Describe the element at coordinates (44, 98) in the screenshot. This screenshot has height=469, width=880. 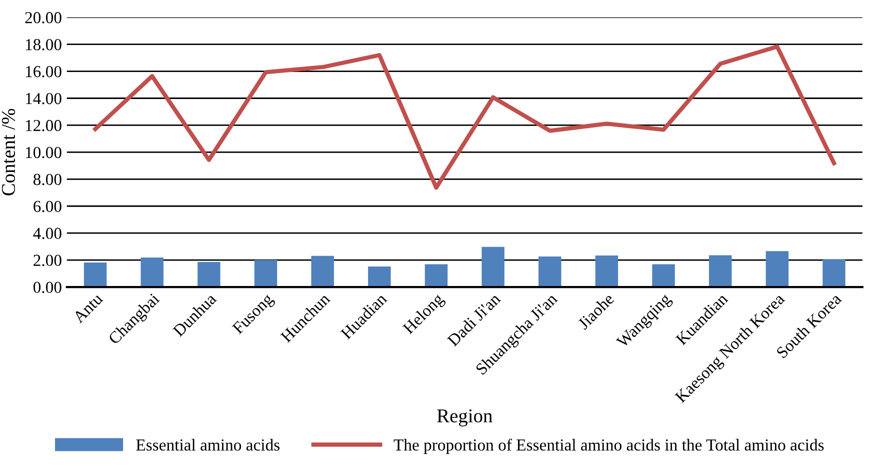
I see `y-tick-label: 14.00` at that location.